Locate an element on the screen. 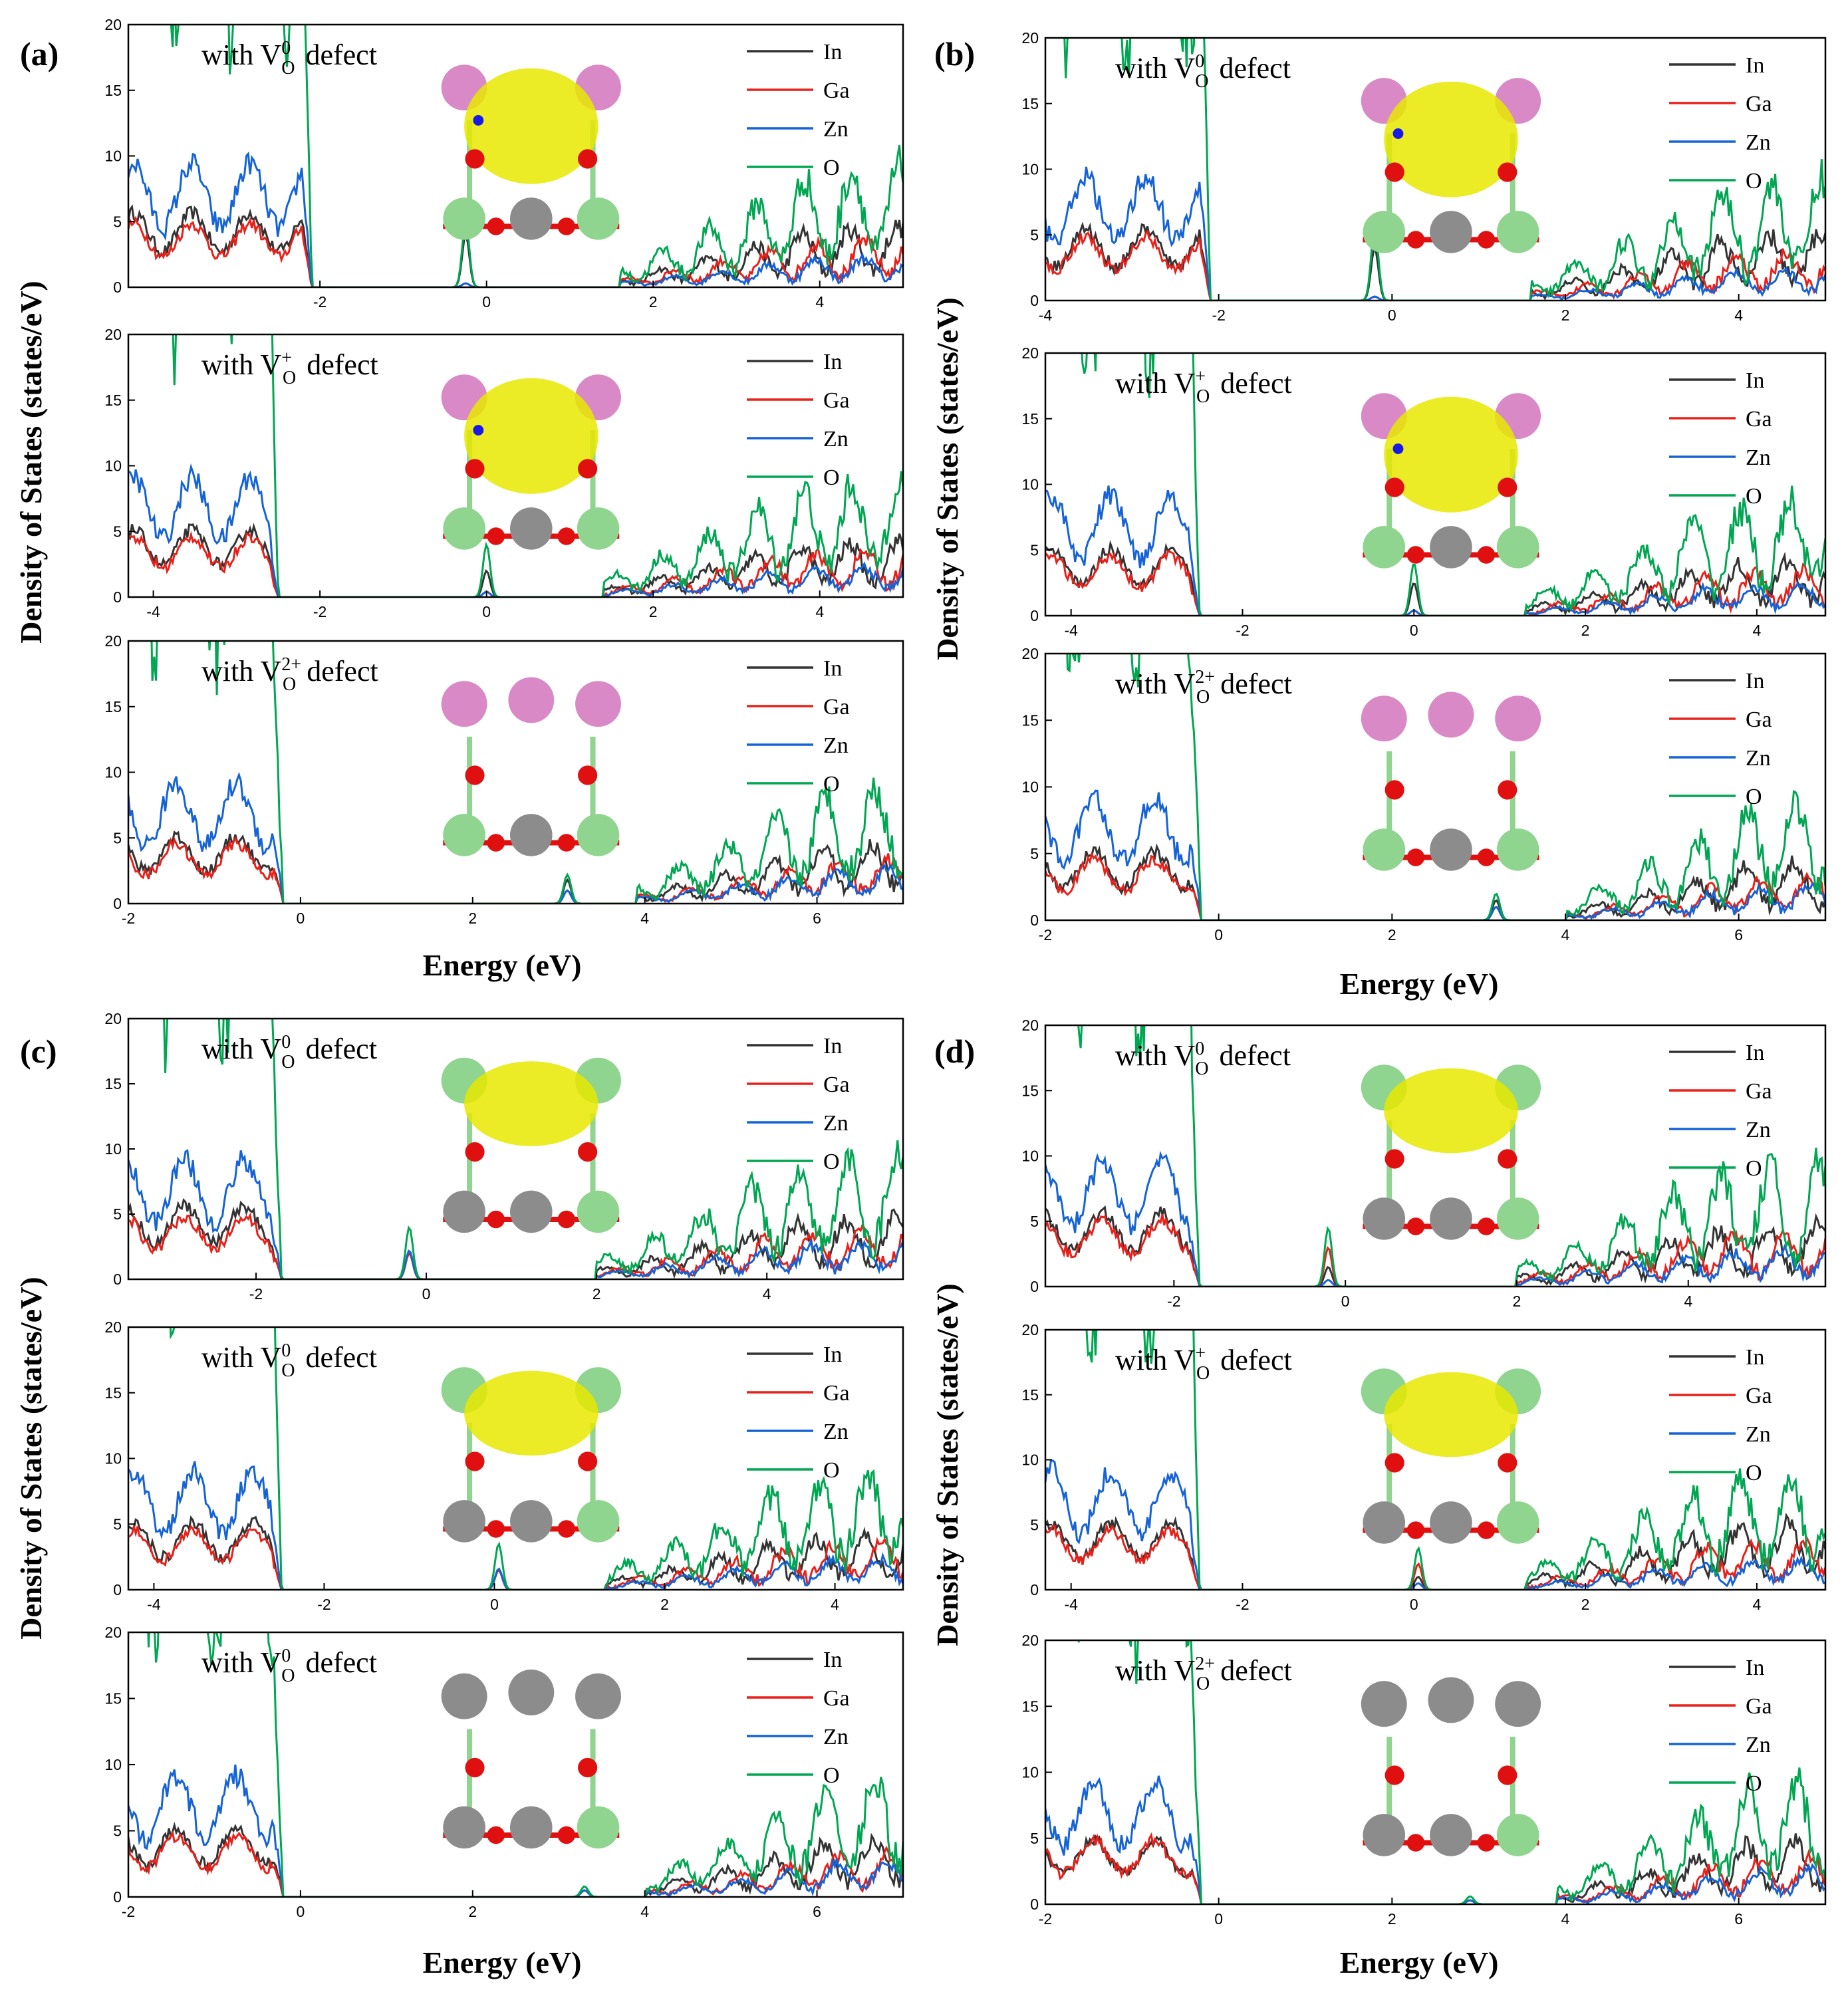 The width and height of the screenshot is (1848, 2000). y-axis-title: Density of States (states/eV) is located at coordinates (31, 1458).